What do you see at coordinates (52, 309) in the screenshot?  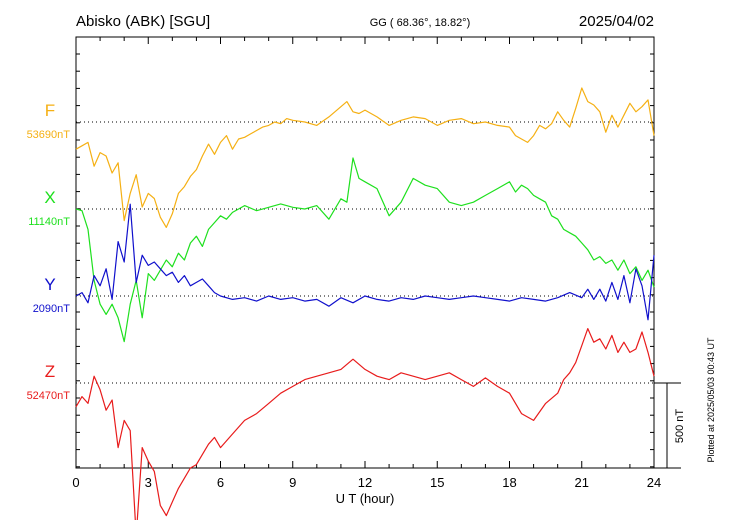 I see `series-baseline-y: 2090nT` at bounding box center [52, 309].